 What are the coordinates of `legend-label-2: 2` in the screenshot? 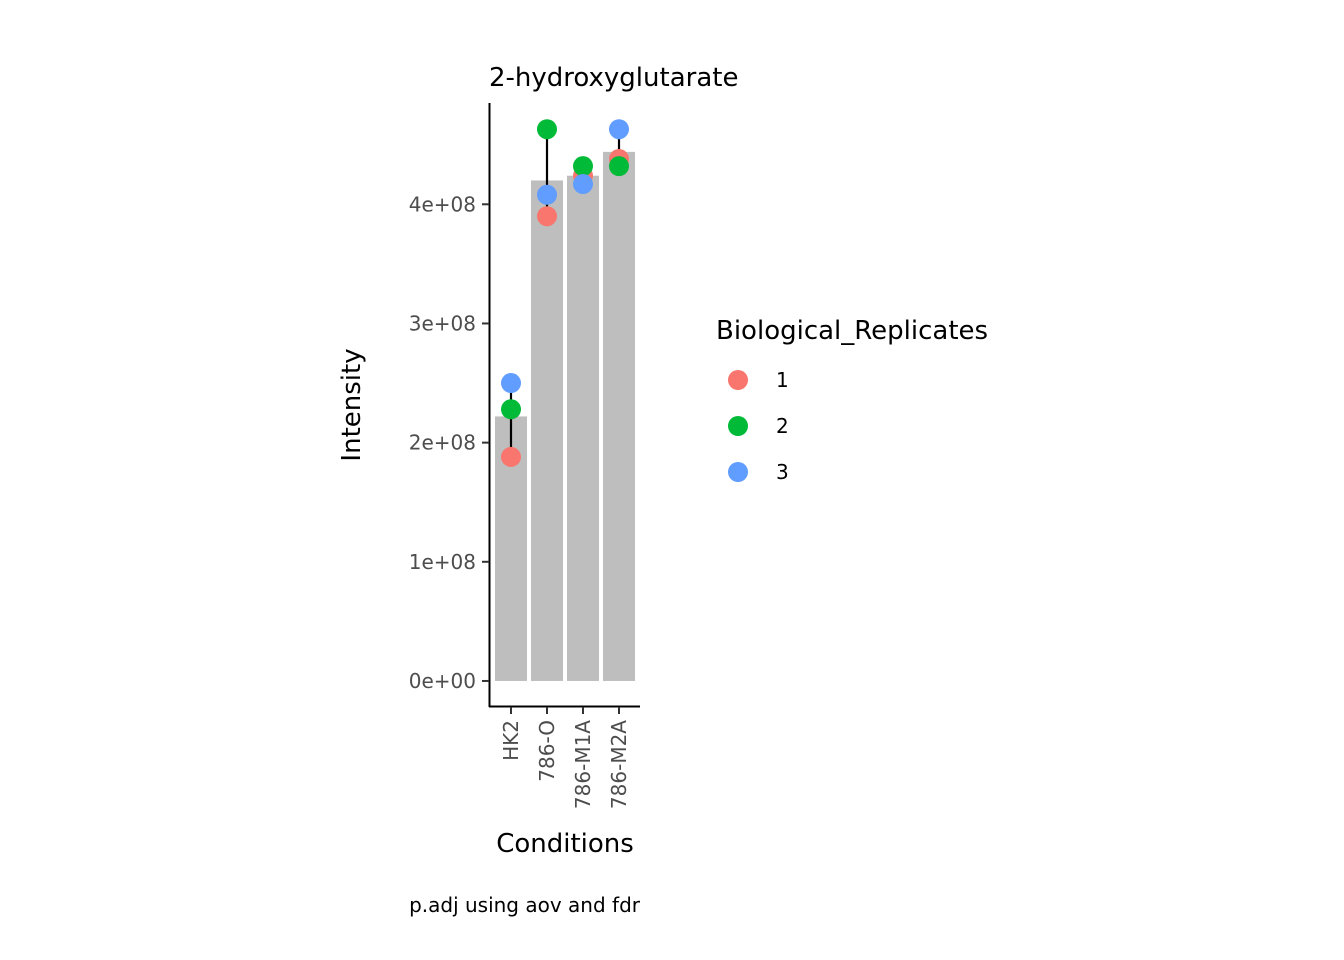 It's located at (782, 426).